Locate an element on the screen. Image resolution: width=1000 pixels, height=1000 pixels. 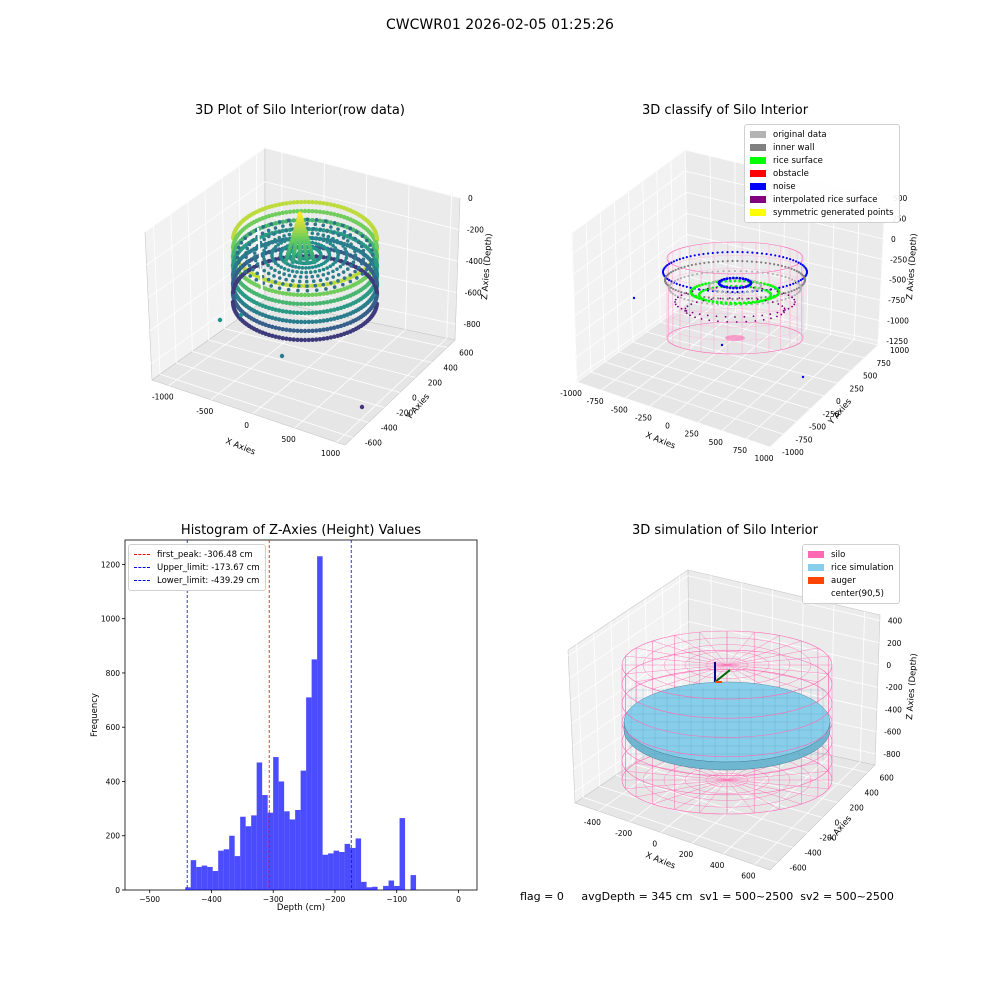
y-tick-label: 600 is located at coordinates (887, 778).